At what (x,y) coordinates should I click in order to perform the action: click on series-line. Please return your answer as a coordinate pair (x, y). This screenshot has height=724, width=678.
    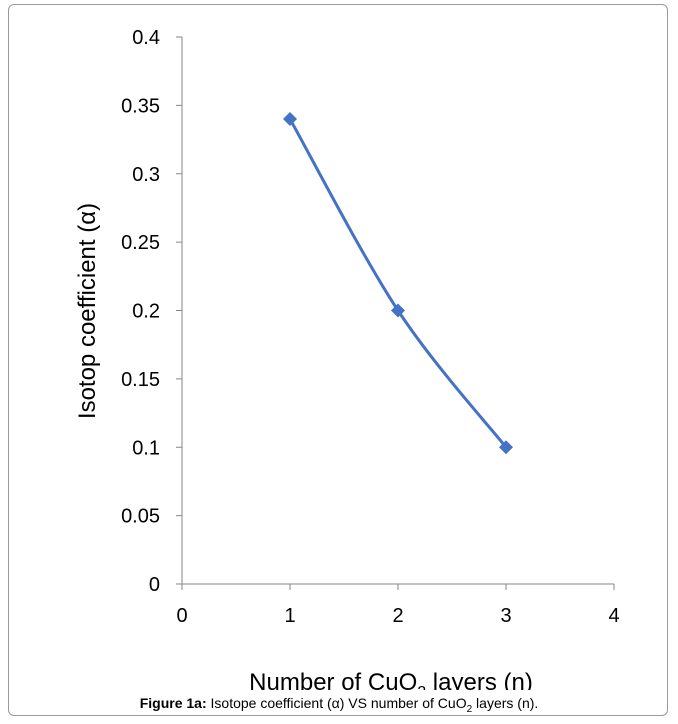
    Looking at the image, I should click on (398, 283).